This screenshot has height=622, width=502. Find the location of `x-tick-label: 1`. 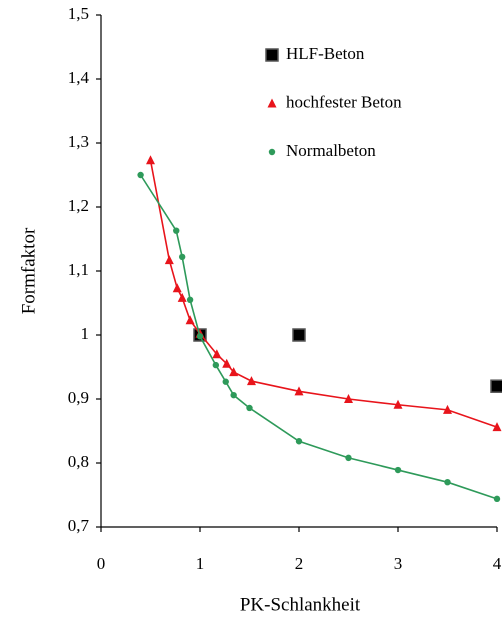

x-tick-label: 1 is located at coordinates (200, 563).